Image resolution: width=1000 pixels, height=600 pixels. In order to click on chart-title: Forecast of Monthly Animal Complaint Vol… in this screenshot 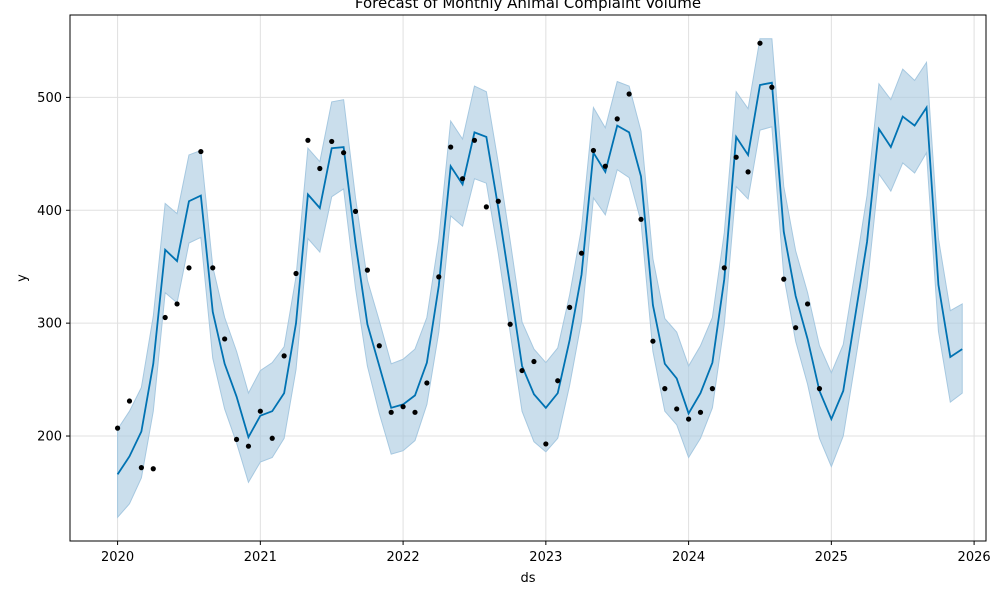, I will do `click(528, 6)`.